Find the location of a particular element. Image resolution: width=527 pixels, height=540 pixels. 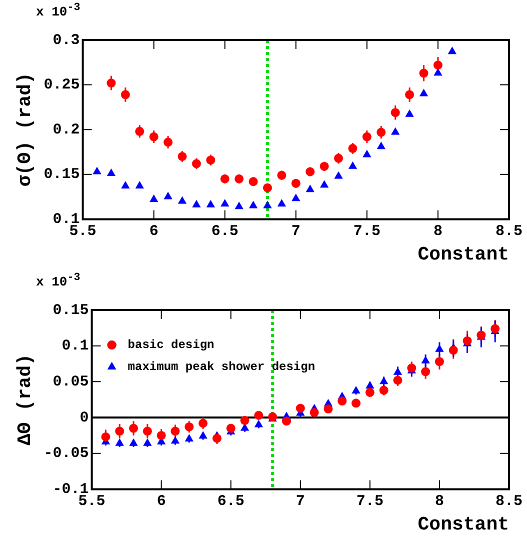

y-tick-label: 0 is located at coordinates (84, 417).